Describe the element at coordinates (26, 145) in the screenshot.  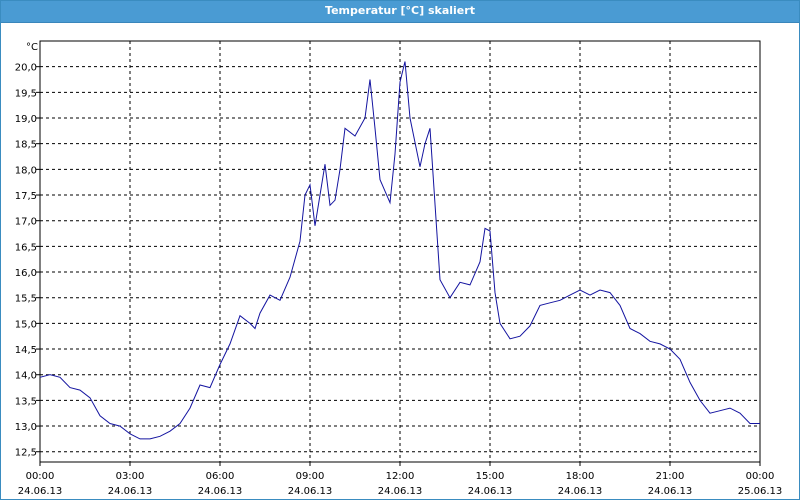
I see `y-tick-label: 18,5` at that location.